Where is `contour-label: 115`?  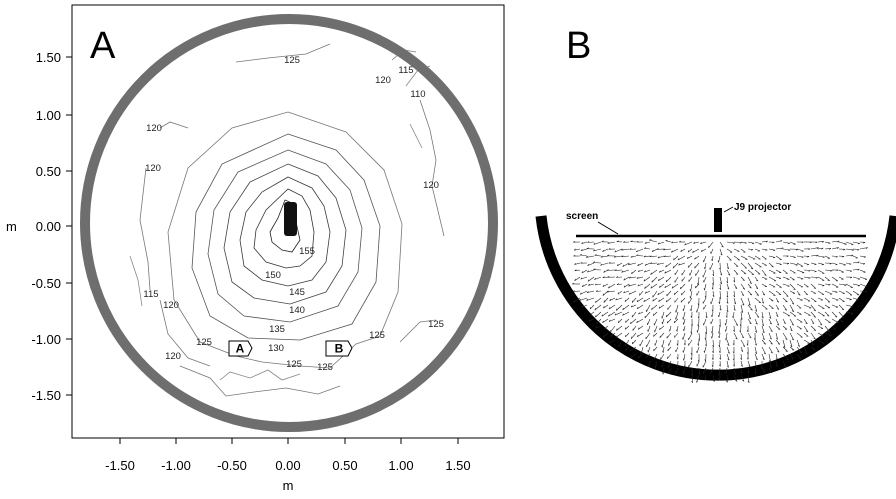
contour-label: 115 is located at coordinates (405, 70).